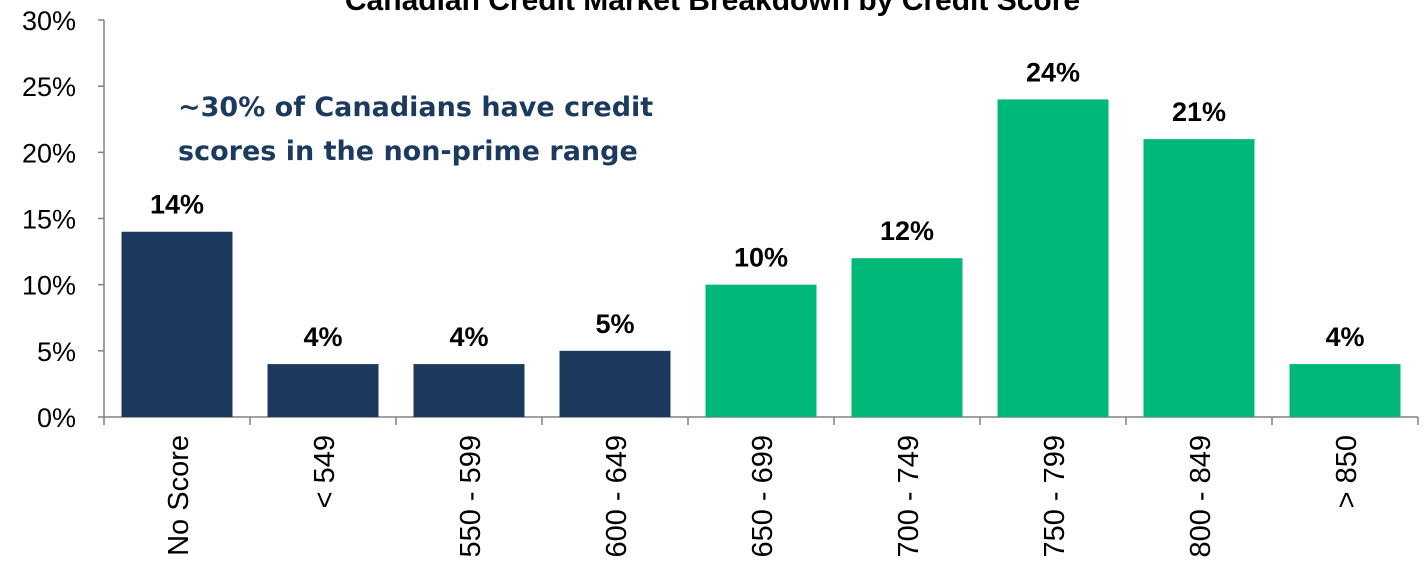 The image size is (1425, 579). What do you see at coordinates (325, 471) in the screenshot?
I see `category-label: < 549` at bounding box center [325, 471].